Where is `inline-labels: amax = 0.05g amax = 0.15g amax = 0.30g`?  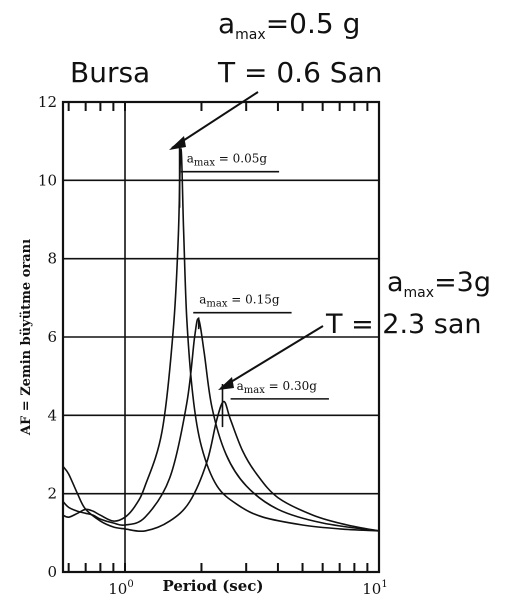 inline-labels: amax = 0.05g amax = 0.15g amax = 0.30g is located at coordinates (254, 276).